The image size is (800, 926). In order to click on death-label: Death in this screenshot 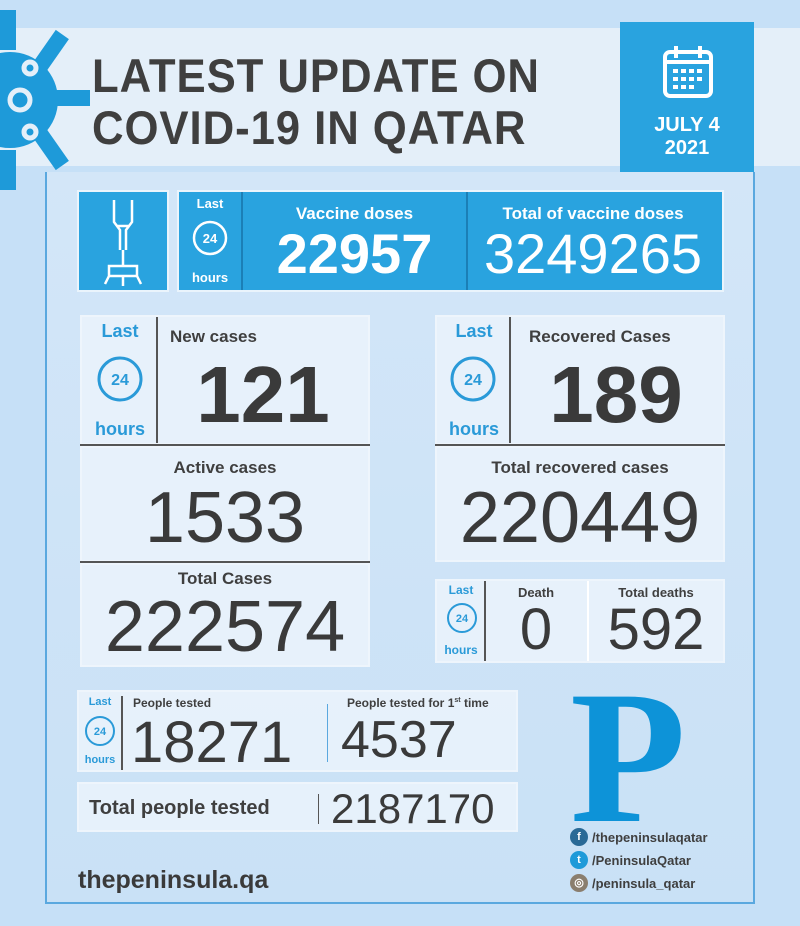, I will do `click(536, 592)`.